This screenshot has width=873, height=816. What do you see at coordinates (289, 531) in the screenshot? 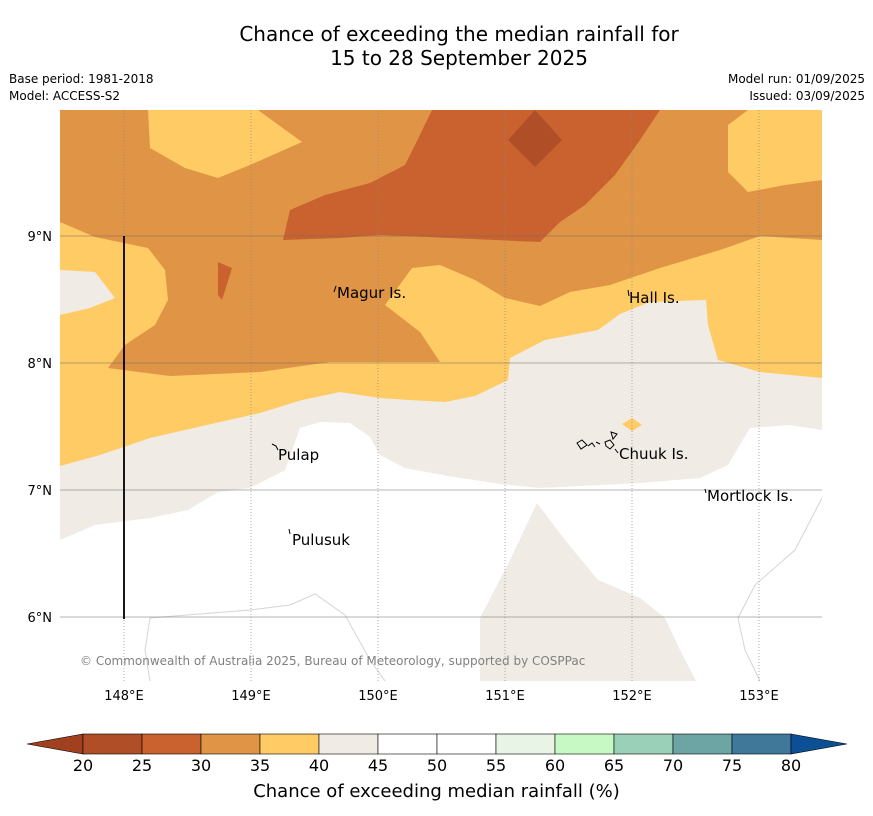
I see `pulusuk-island-shape` at bounding box center [289, 531].